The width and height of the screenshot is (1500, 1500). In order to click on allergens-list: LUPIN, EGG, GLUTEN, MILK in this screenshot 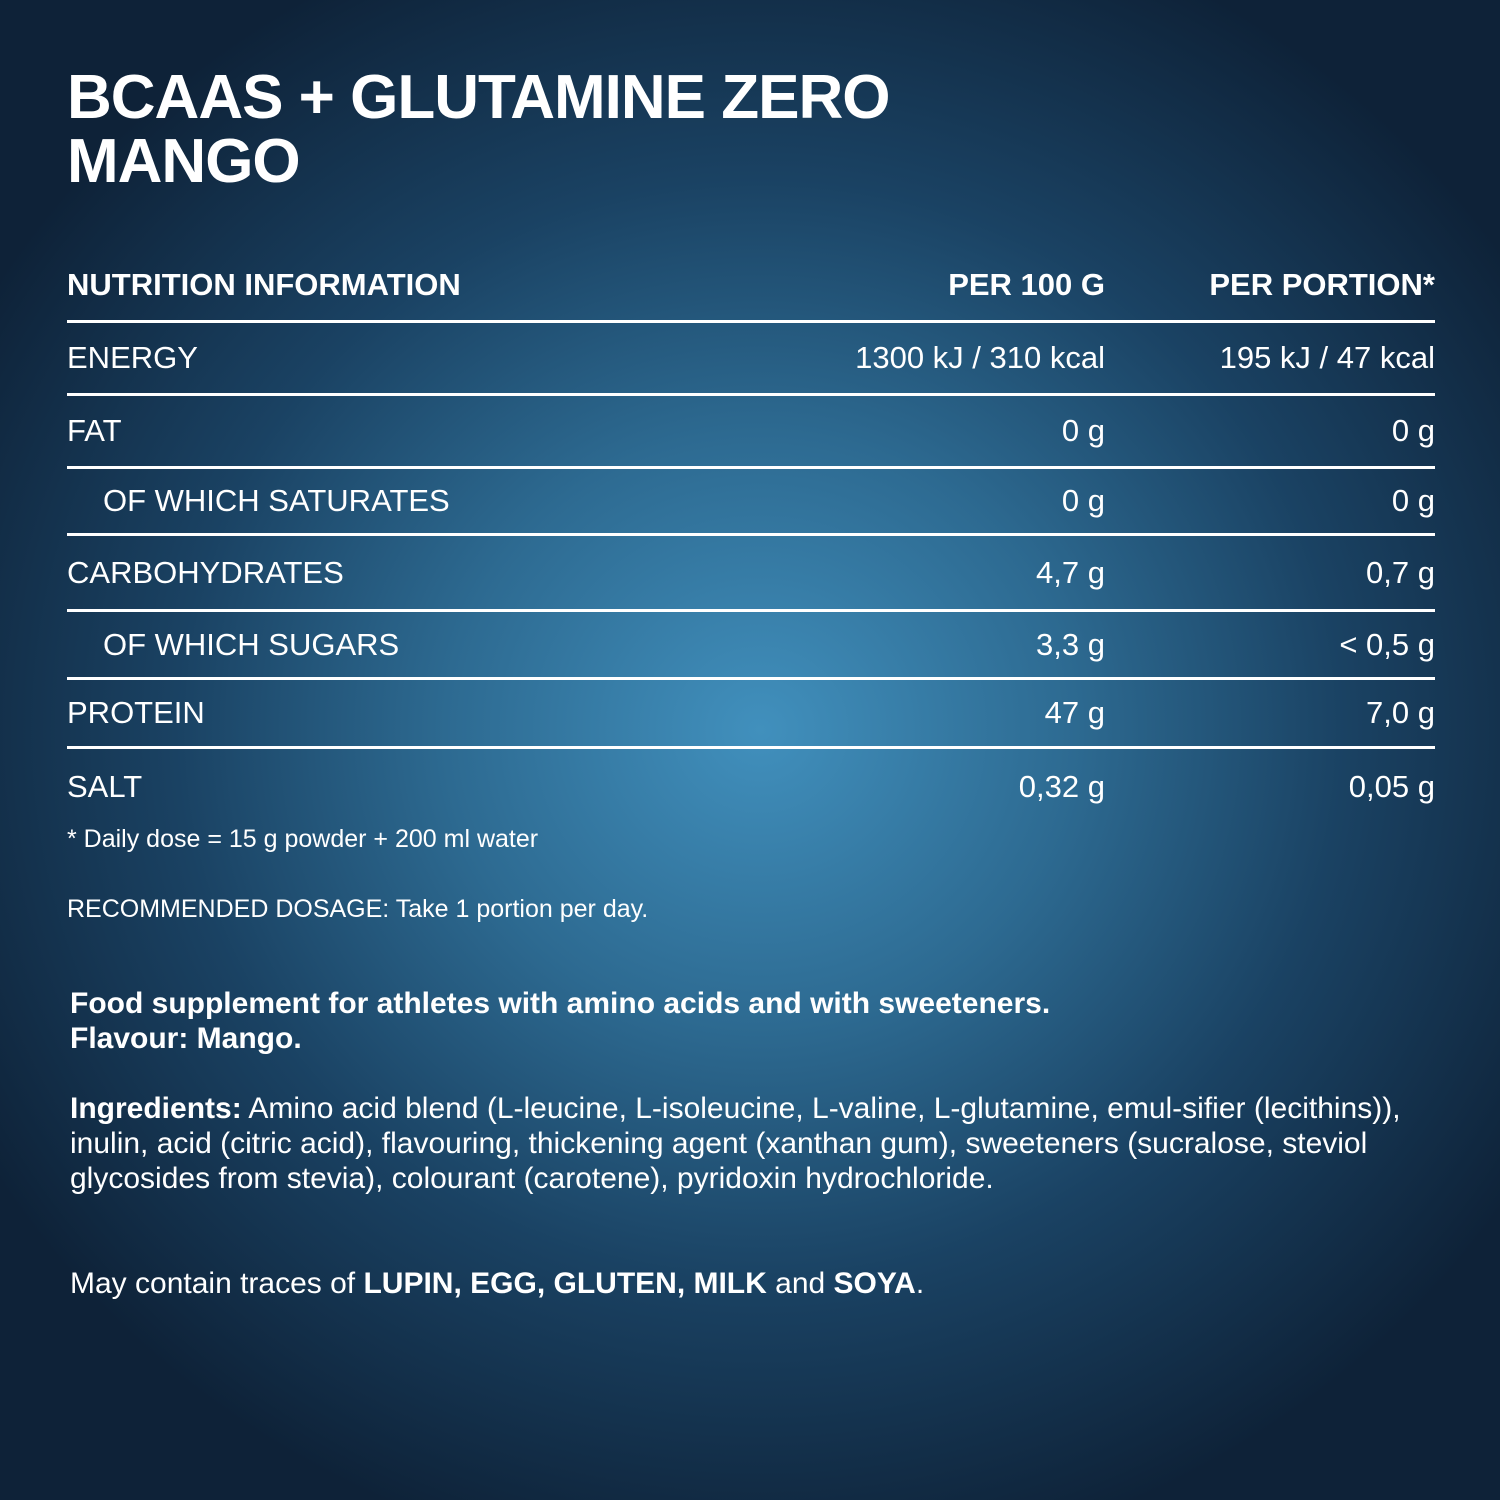, I will do `click(565, 1283)`.